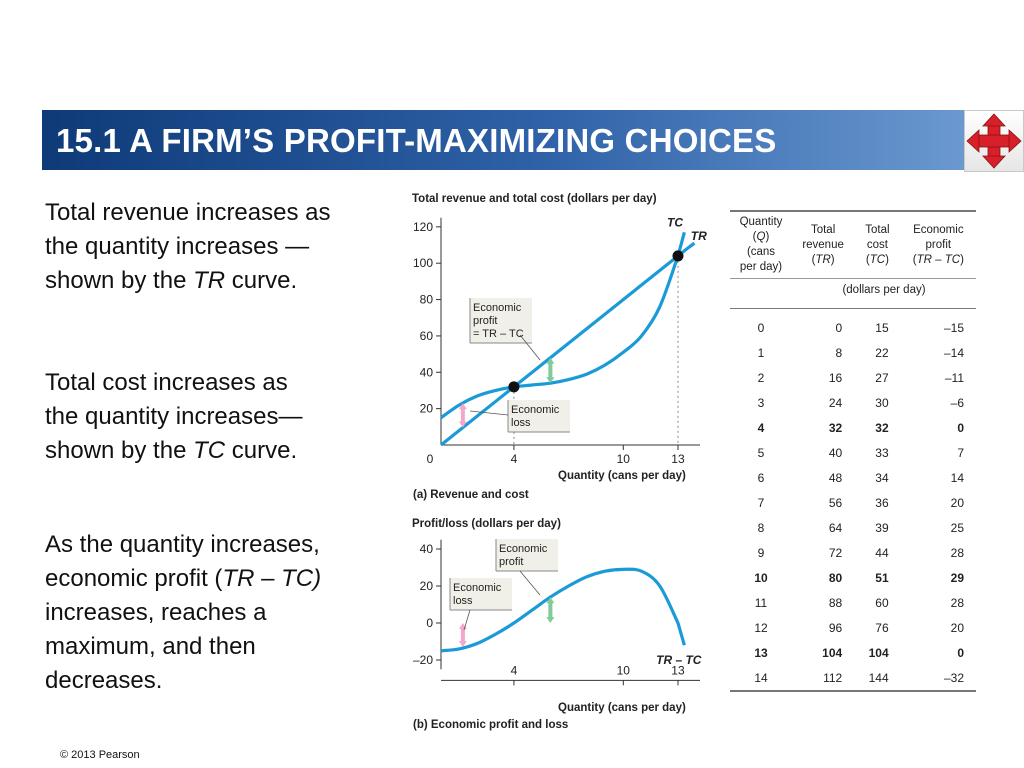  Describe the element at coordinates (761, 427) in the screenshot. I see `table-cell: 4` at that location.